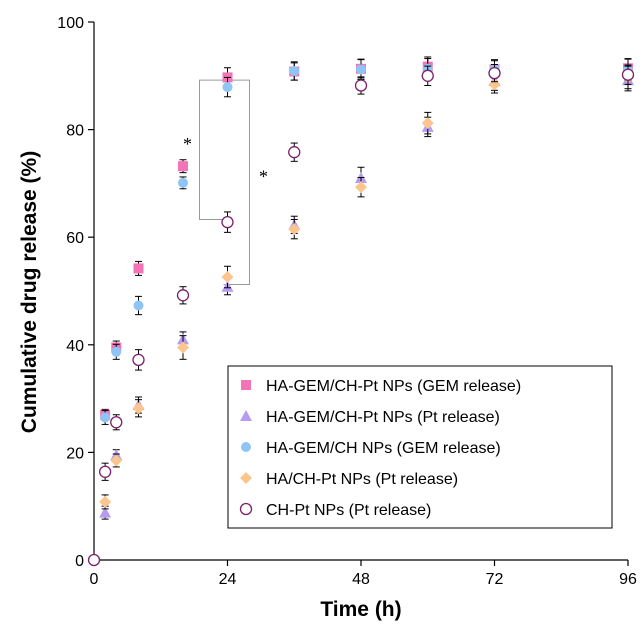 The image size is (643, 627). I want to click on x-tick-label: 0, so click(94, 579).